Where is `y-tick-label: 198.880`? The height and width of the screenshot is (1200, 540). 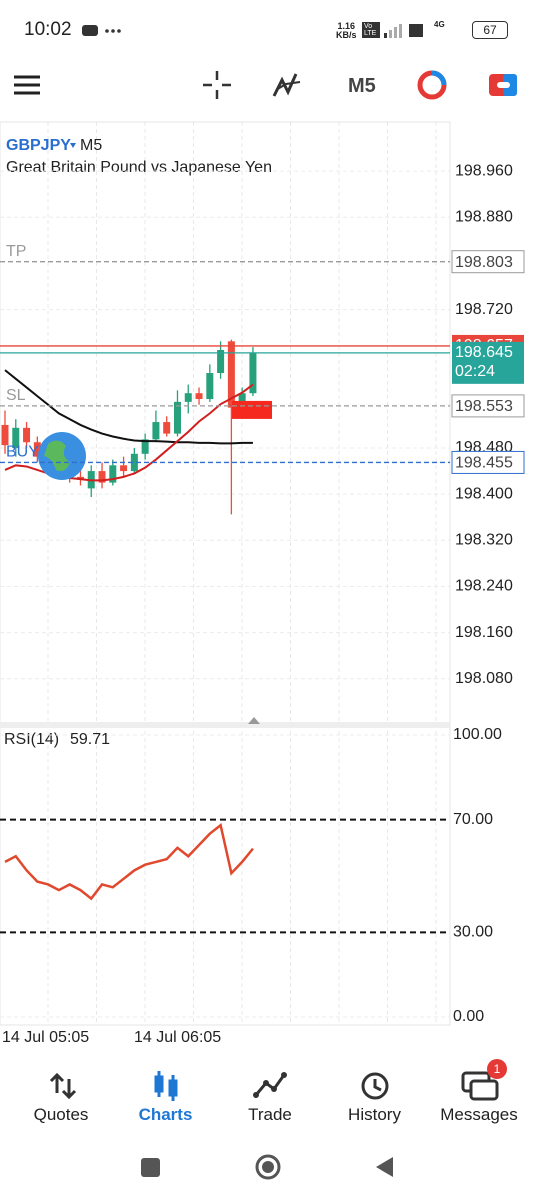
y-tick-label: 198.880 is located at coordinates (484, 217).